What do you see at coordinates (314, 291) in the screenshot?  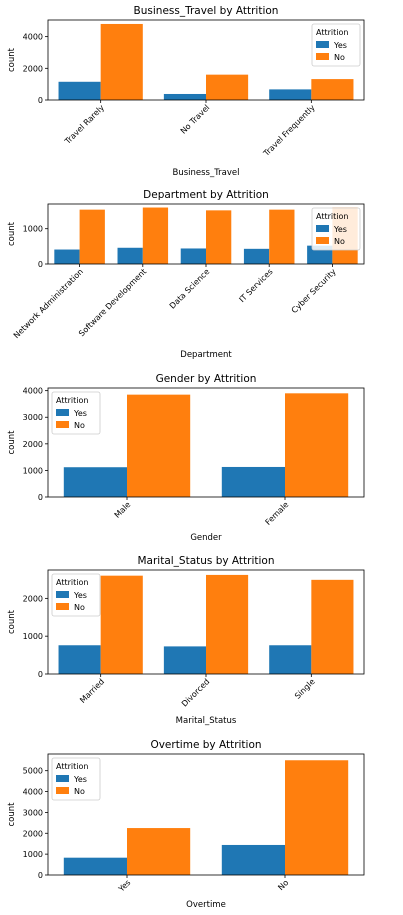 I see `x-tick-label: Cyber Security` at bounding box center [314, 291].